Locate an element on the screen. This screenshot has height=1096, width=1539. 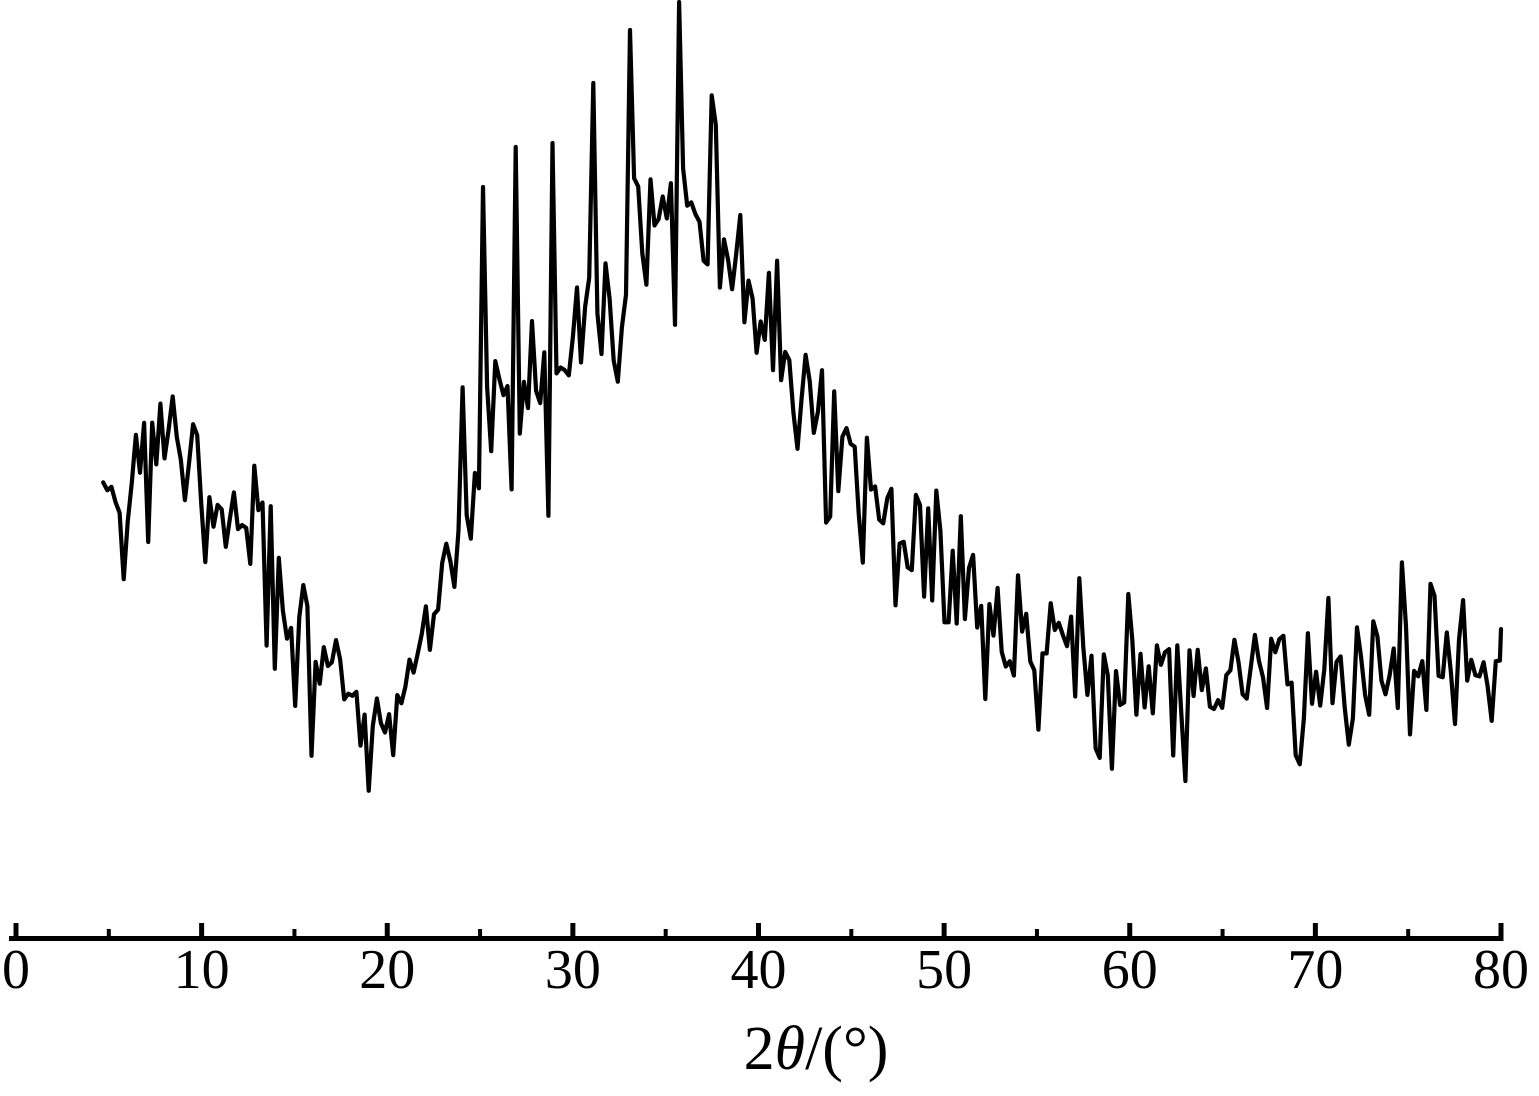
x-tick-label: 60 is located at coordinates (1130, 970).